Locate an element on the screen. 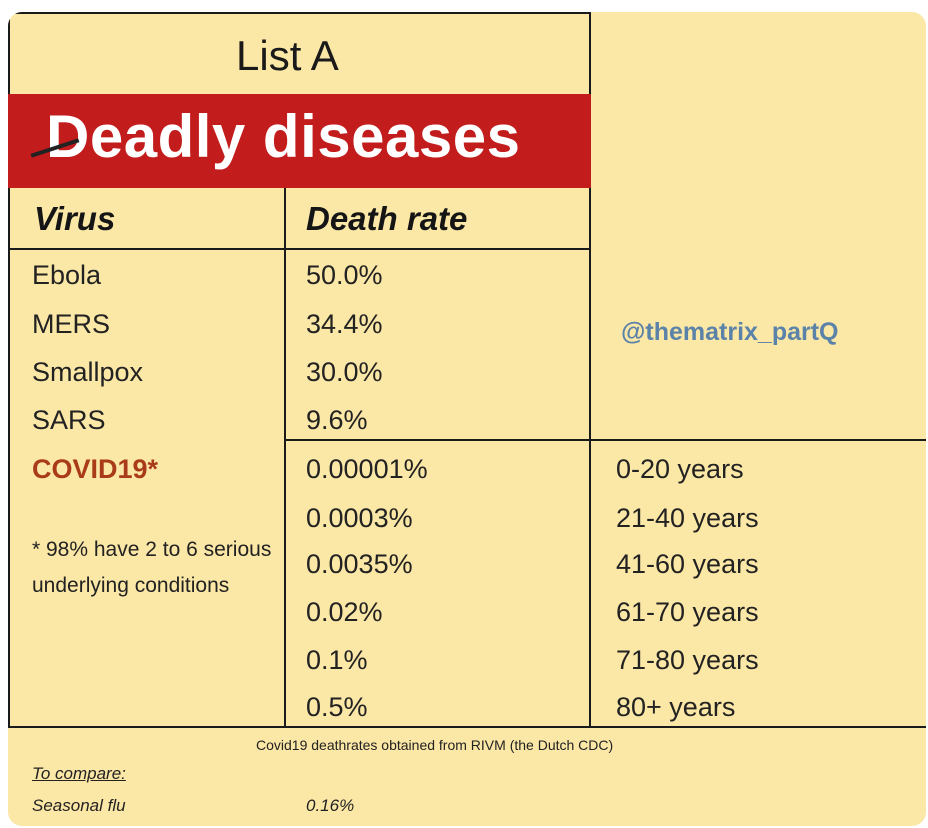  disease-name: MERS is located at coordinates (71, 324).